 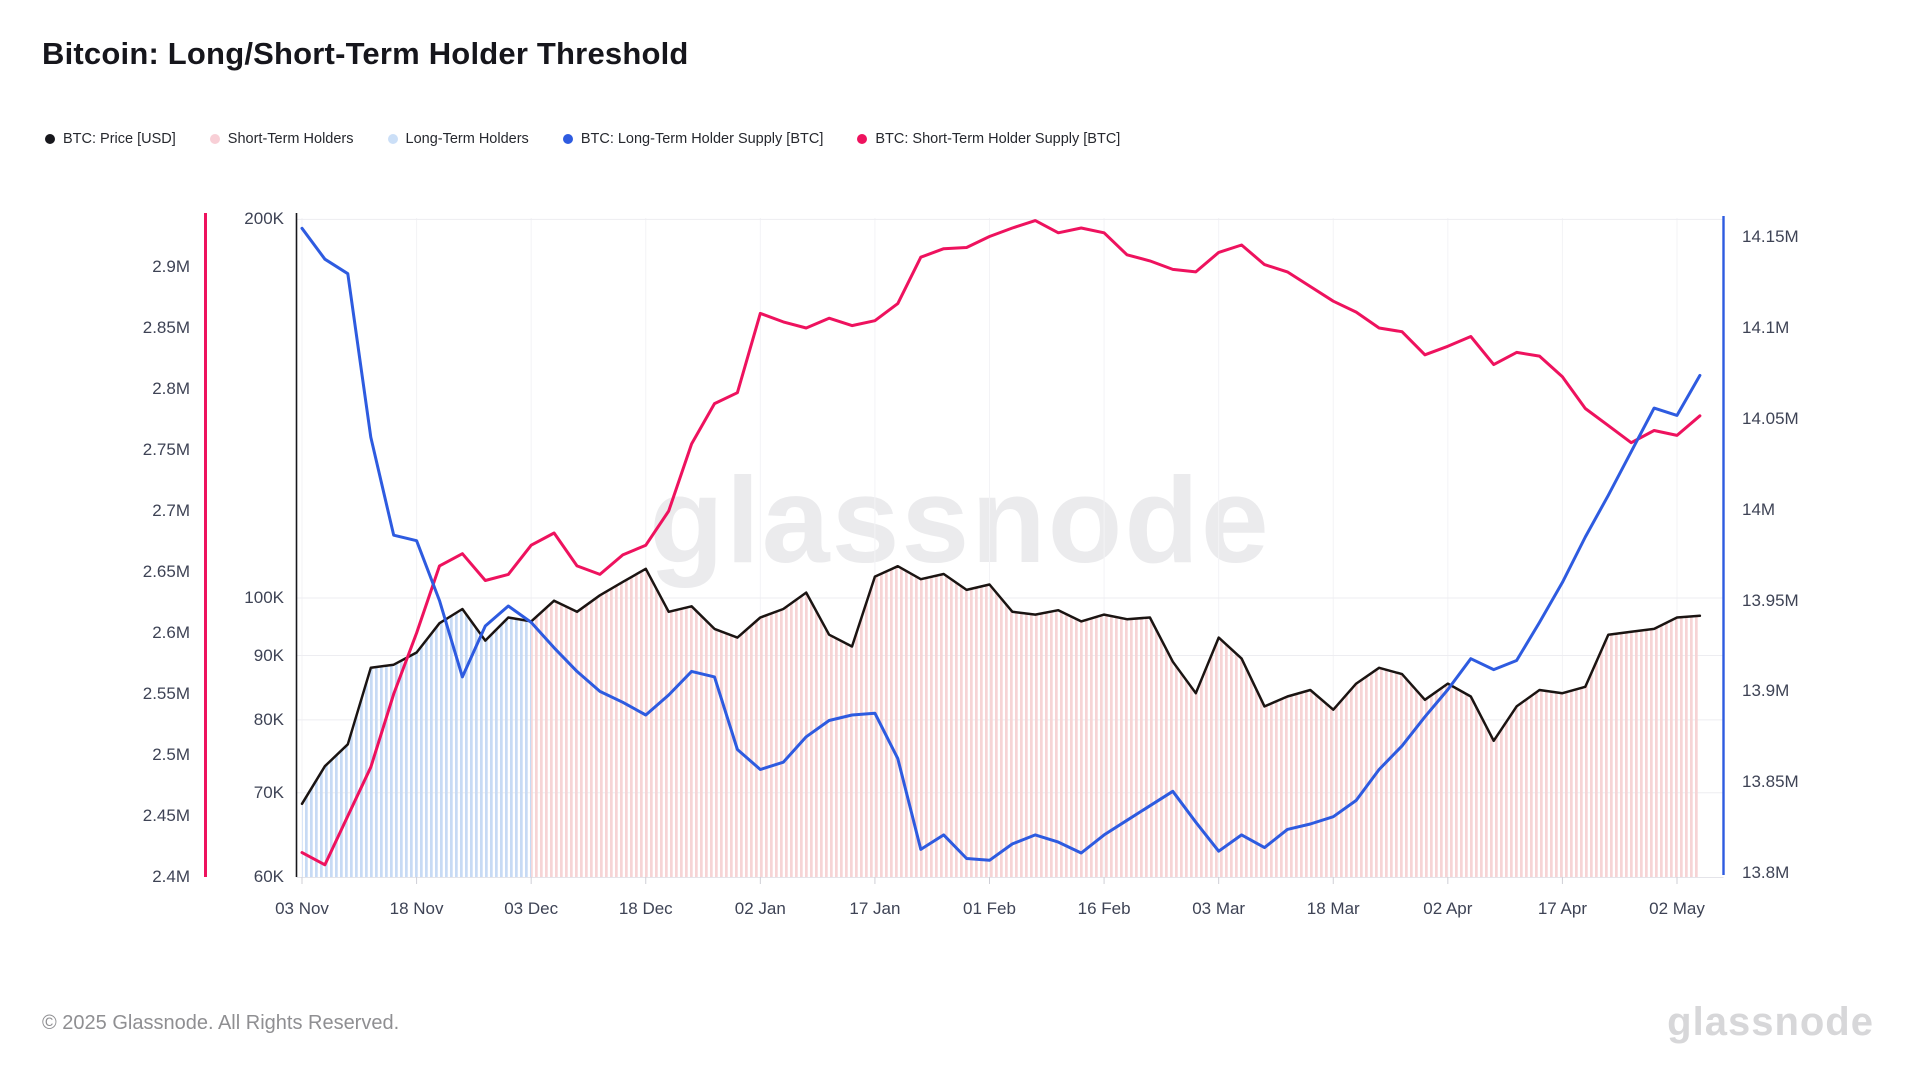 I want to click on y-axis-label-price: 200K, so click(x=264, y=219).